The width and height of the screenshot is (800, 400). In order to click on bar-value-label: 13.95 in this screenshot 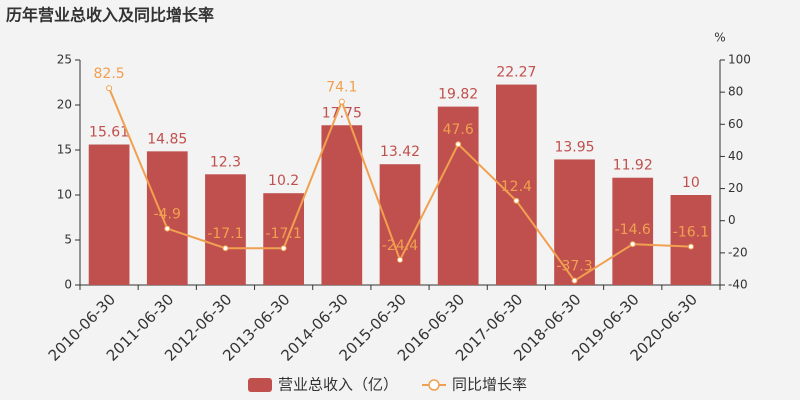, I will do `click(574, 147)`.